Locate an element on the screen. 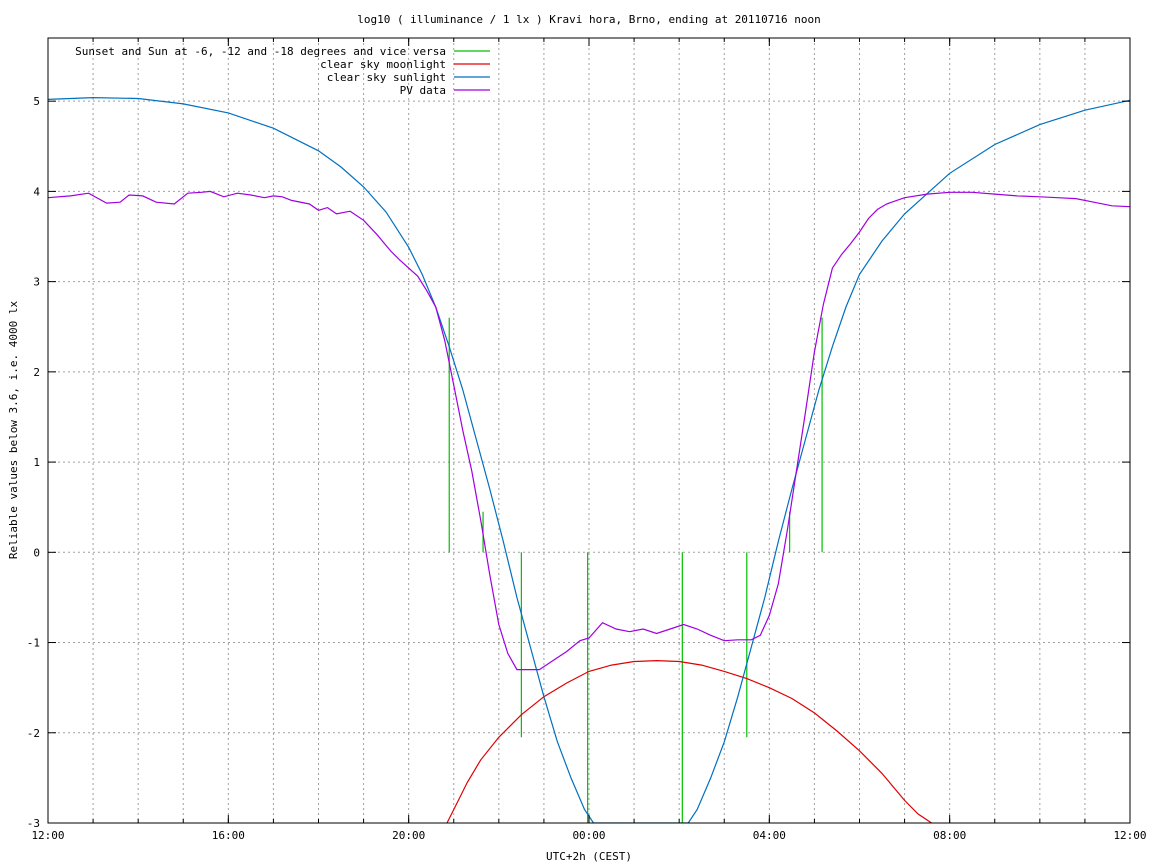  y-tick-label: 5 is located at coordinates (36, 101).